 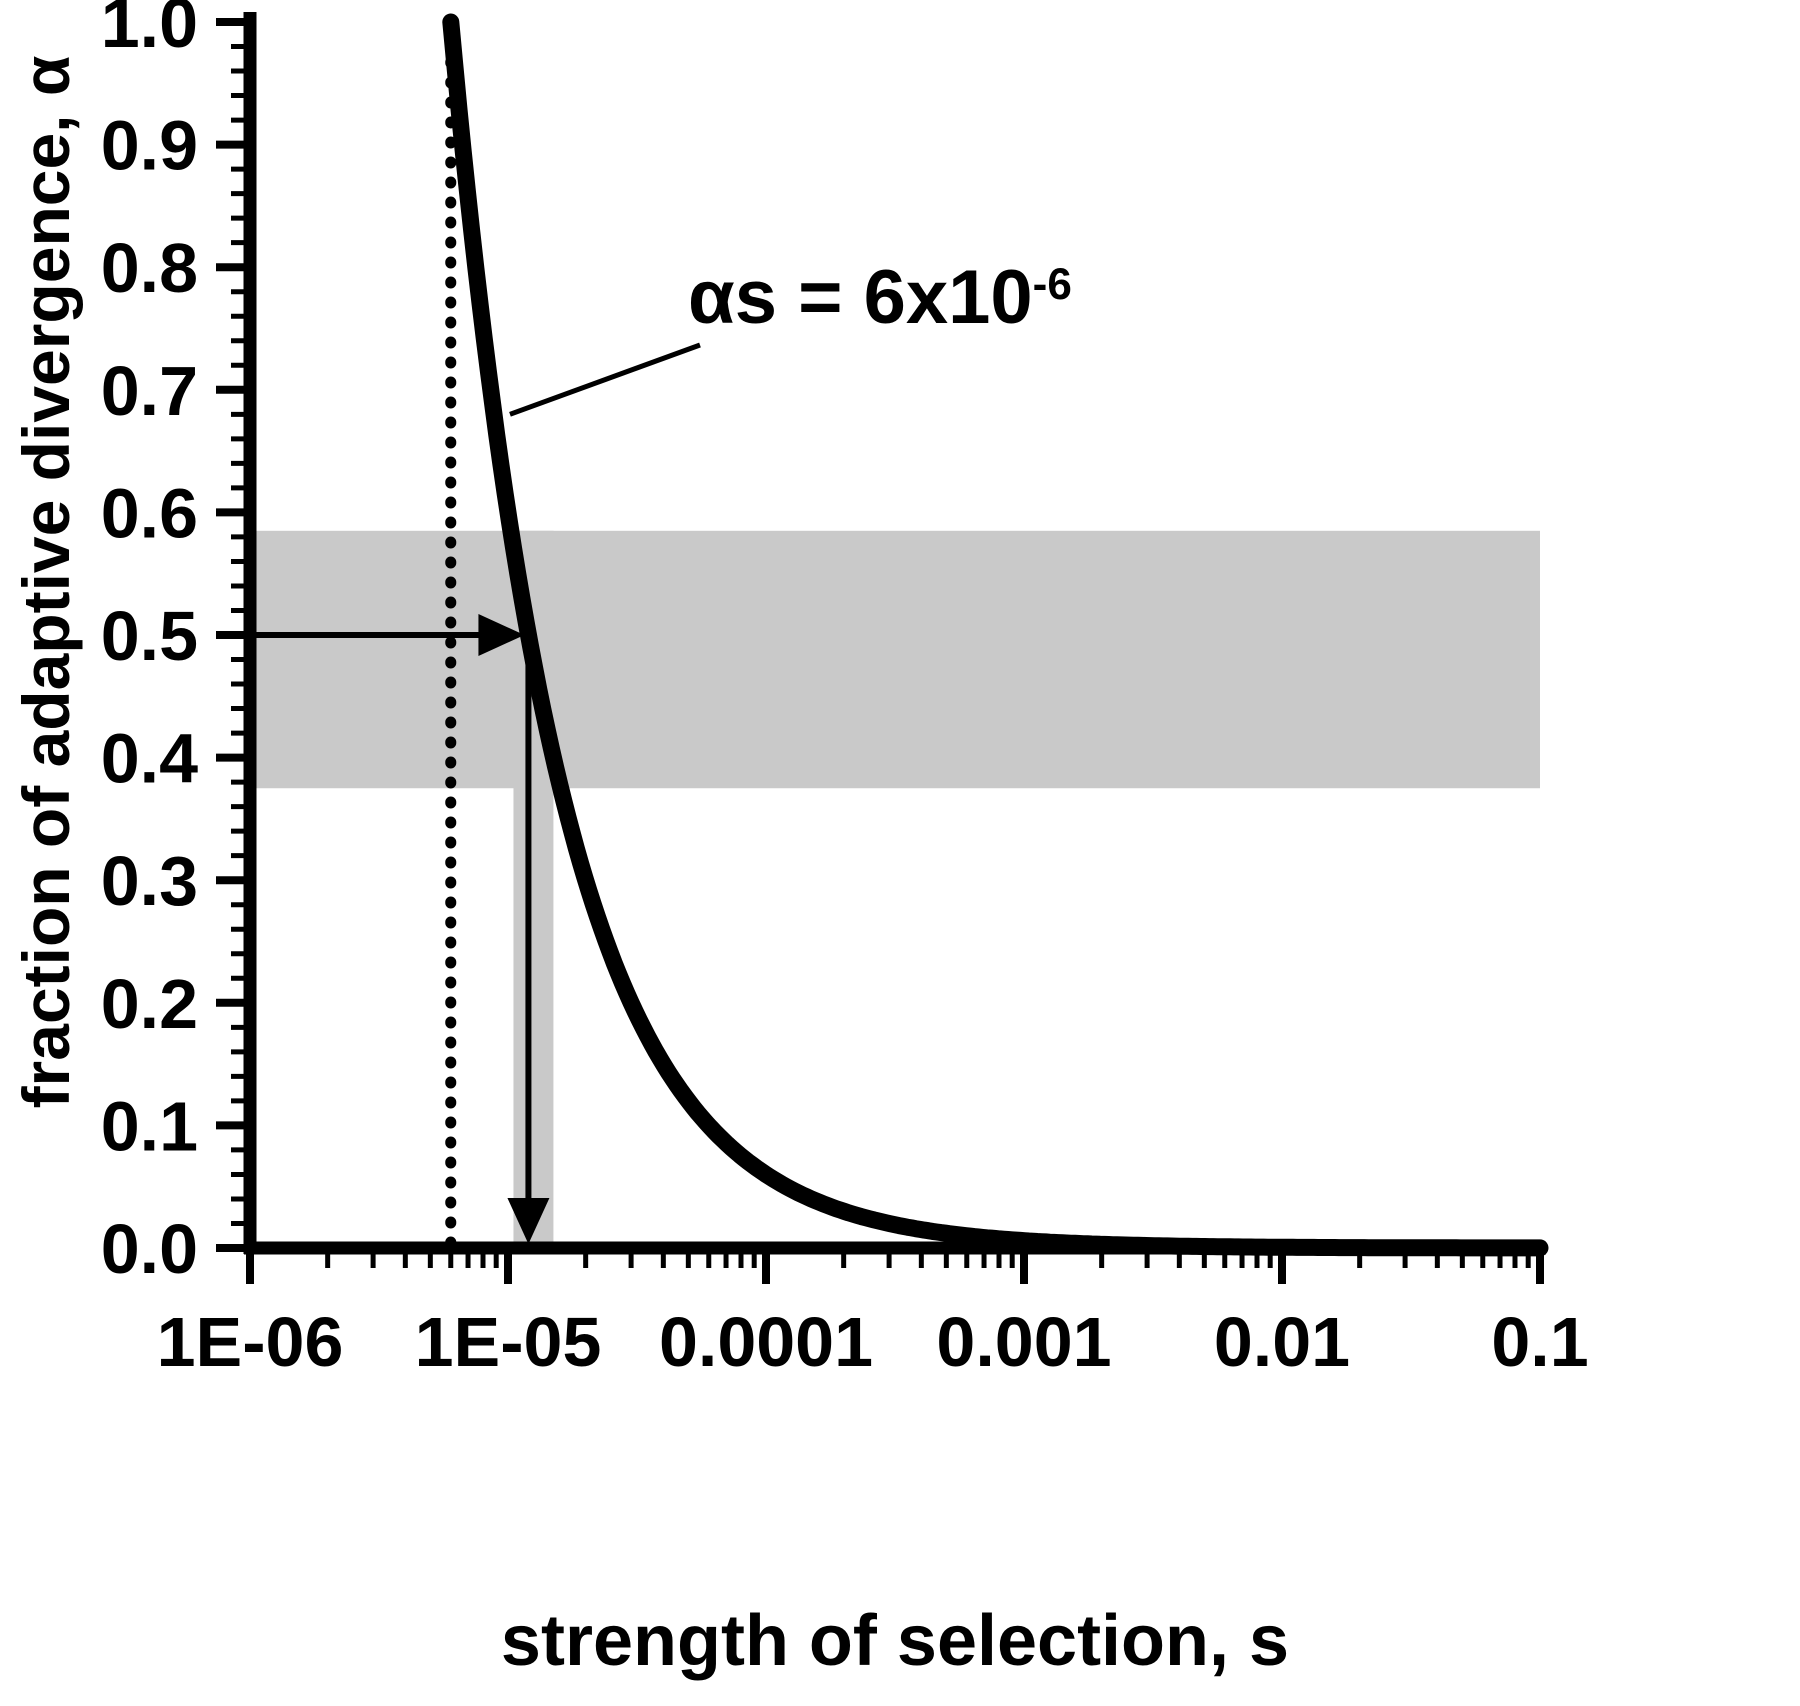 What do you see at coordinates (149, 881) in the screenshot?
I see `y-tick-label: 0.3` at bounding box center [149, 881].